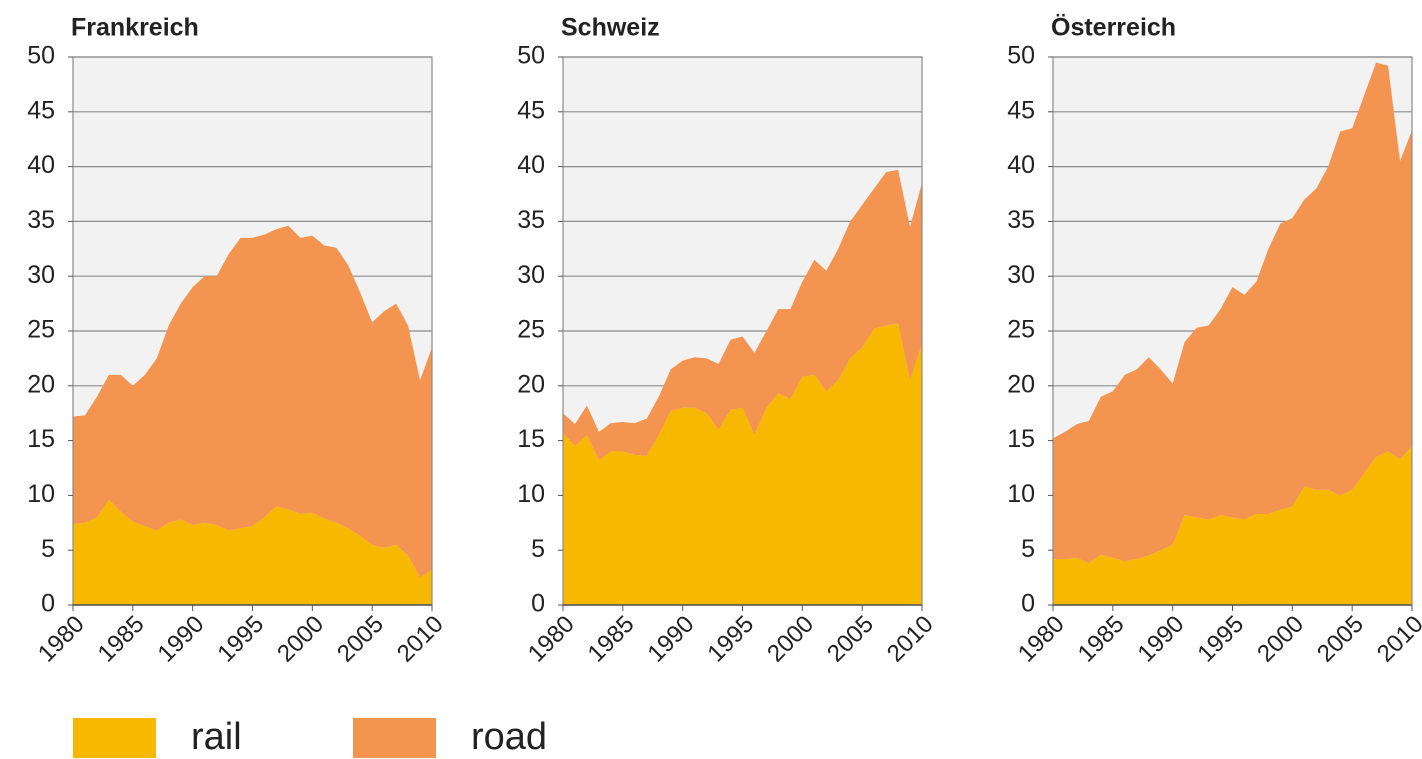 The height and width of the screenshot is (759, 1422). Describe the element at coordinates (509, 737) in the screenshot. I see `legend-label: road` at that location.